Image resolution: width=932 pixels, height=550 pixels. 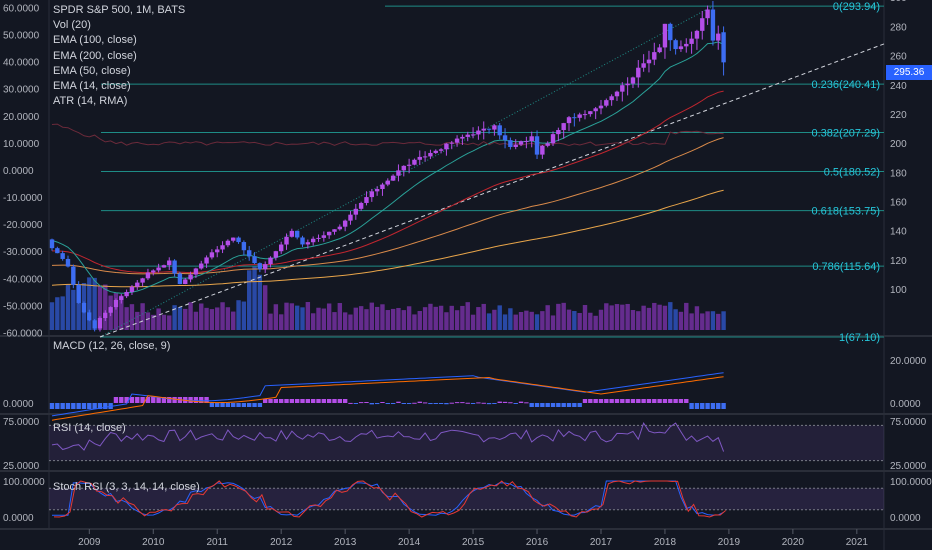 I want to click on time-tick-label: 2015, so click(x=473, y=542).